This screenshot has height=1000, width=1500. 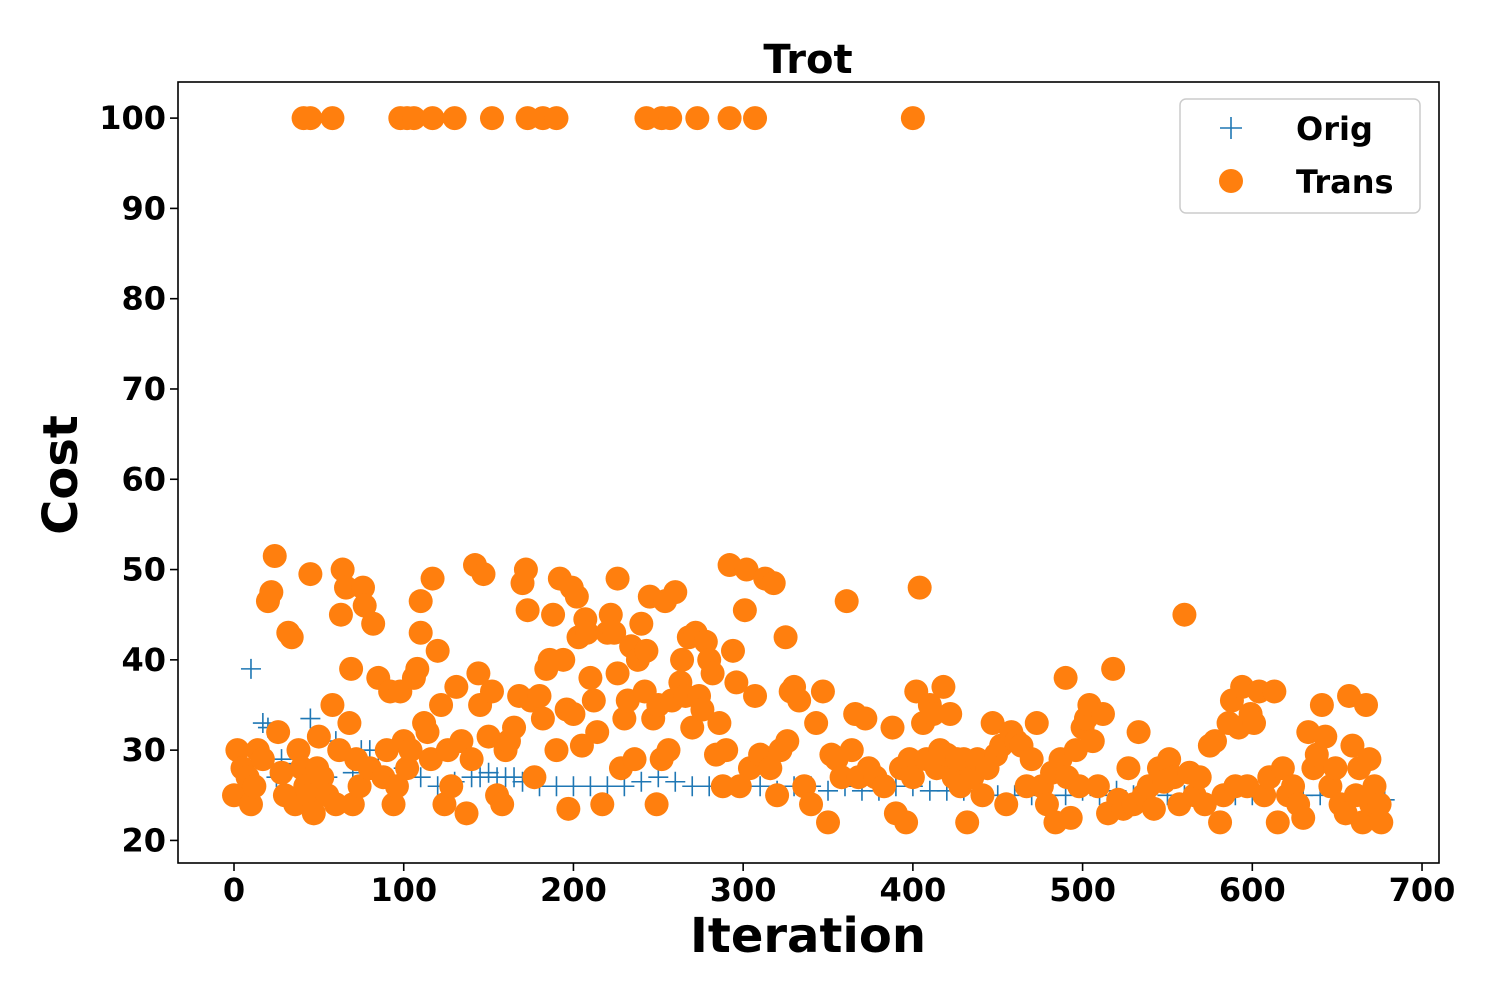 I want to click on x-tick-label: 700, so click(x=1422, y=890).